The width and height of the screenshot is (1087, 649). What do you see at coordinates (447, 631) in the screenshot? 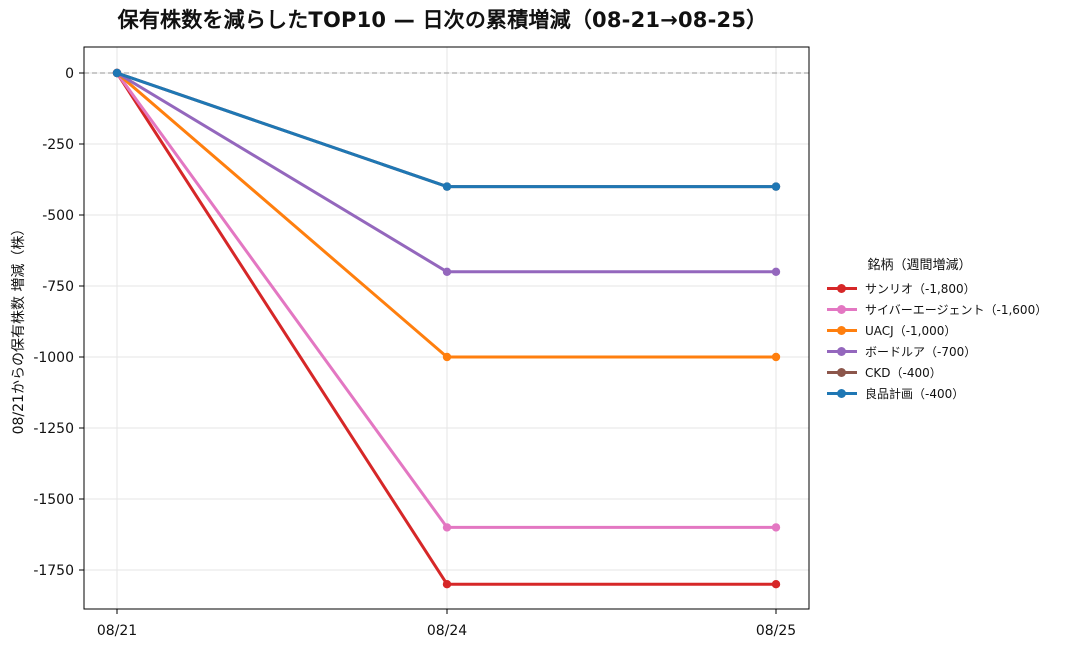
I see `x-tick-label: 08/24` at bounding box center [447, 631].